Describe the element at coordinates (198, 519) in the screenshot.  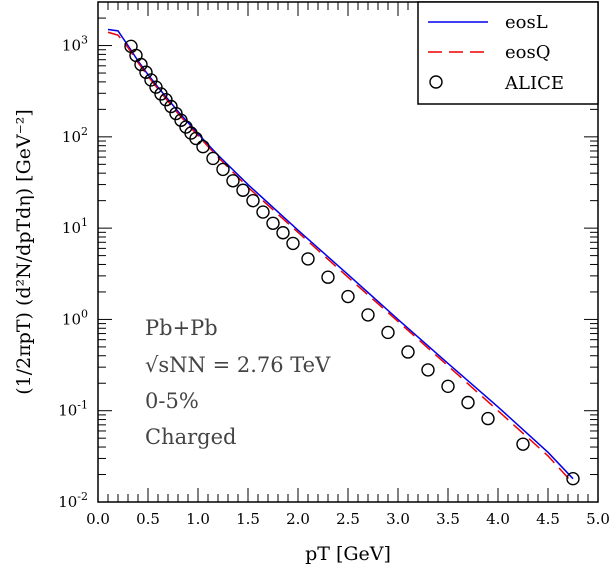
I see `x-tick-label: 1.0` at that location.